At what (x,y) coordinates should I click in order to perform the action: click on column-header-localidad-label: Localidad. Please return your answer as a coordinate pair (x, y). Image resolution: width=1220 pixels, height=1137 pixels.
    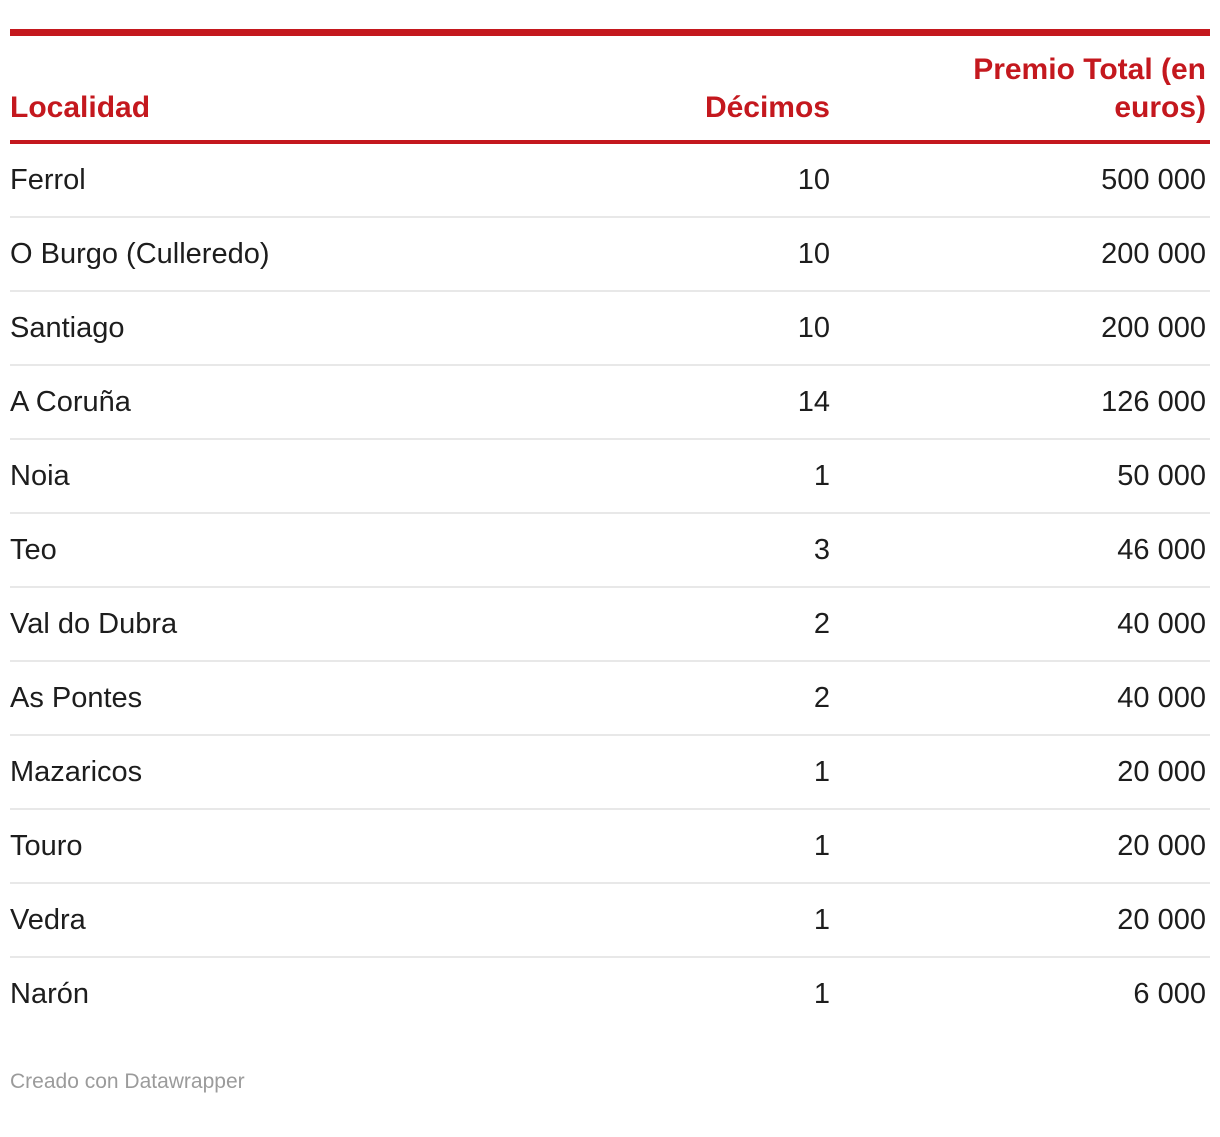
    Looking at the image, I should click on (80, 107).